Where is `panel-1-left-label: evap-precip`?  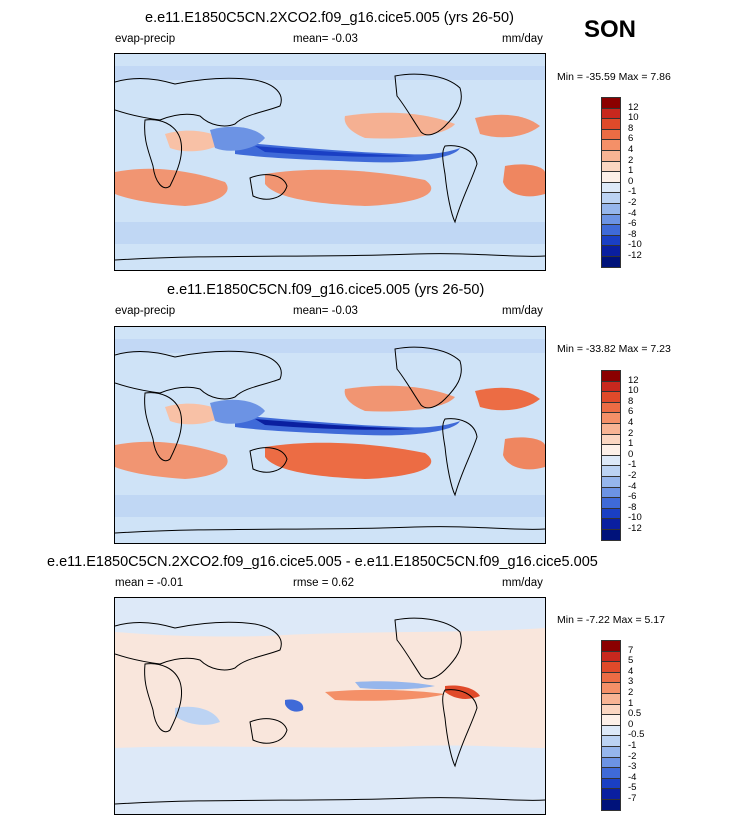 panel-1-left-label: evap-precip is located at coordinates (145, 39).